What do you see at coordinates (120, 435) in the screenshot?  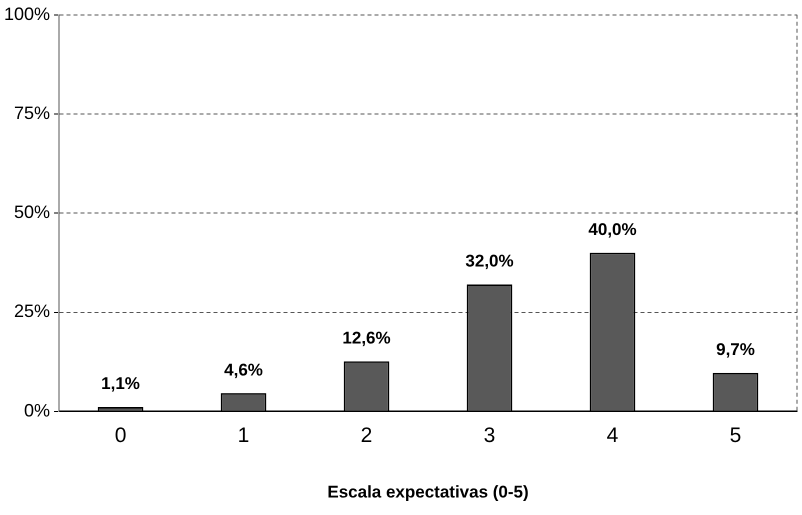 I see `x-tick-label: 0` at bounding box center [120, 435].